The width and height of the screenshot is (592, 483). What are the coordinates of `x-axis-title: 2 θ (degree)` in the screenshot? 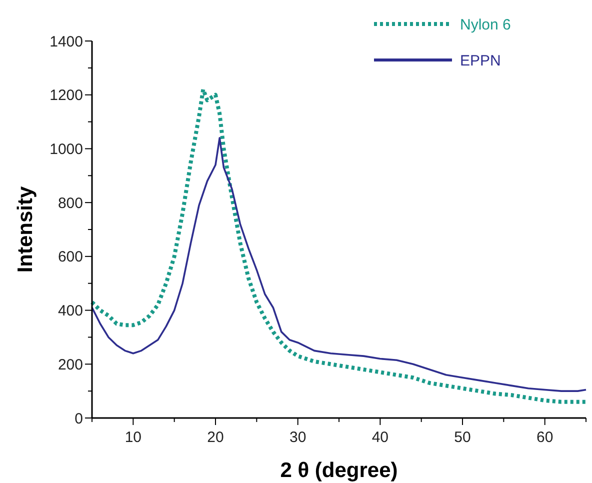 It's located at (339, 470).